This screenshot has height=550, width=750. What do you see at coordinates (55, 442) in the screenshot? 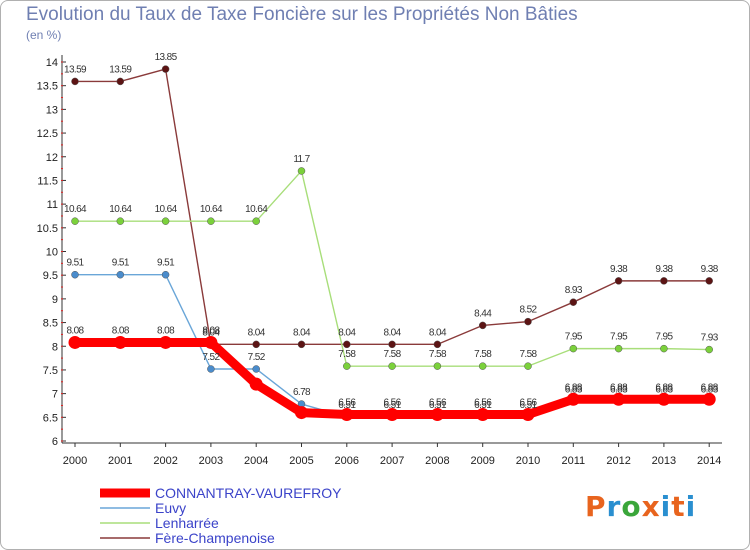
I see `y-tick-label: 6` at bounding box center [55, 442].